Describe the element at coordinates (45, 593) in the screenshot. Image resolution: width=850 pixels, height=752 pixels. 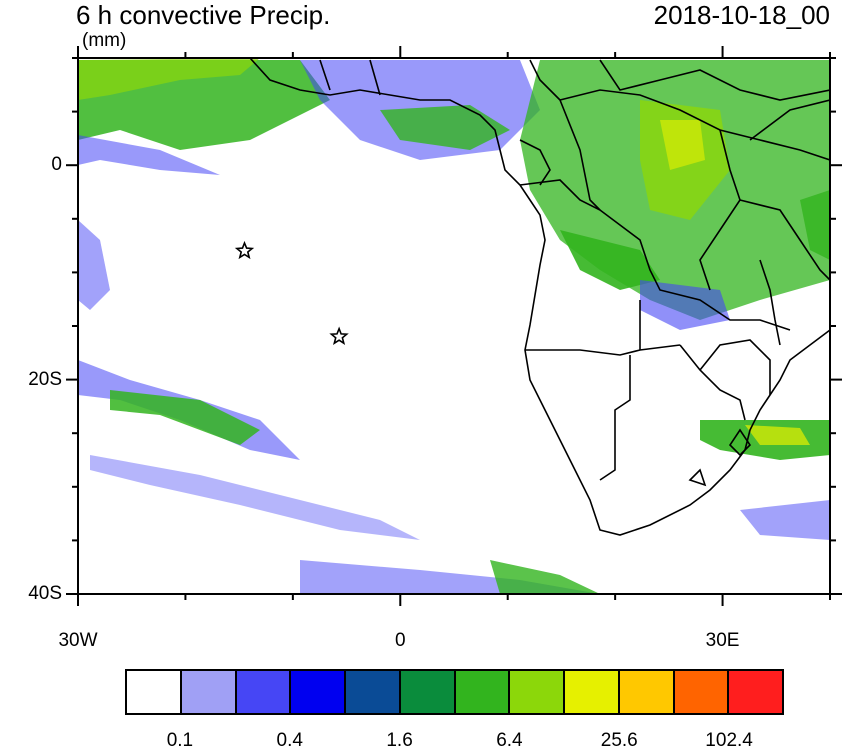
I see `y-axis-label: 40S` at that location.